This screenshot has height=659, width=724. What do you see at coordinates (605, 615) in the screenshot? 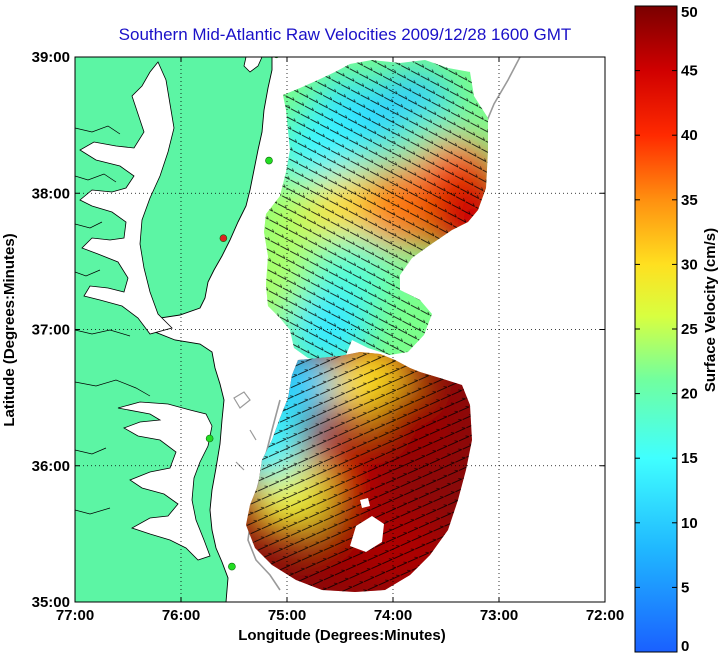
I see `x-tick-label: 72:00` at bounding box center [605, 615].